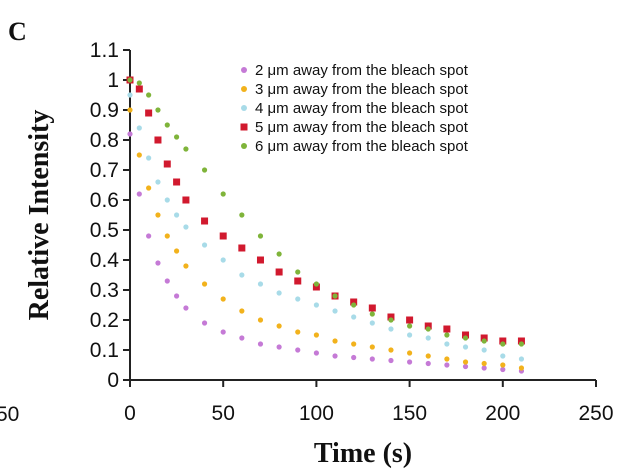 Image resolution: width=626 pixels, height=474 pixels. Describe the element at coordinates (104, 320) in the screenshot. I see `y-tick-label: 0.2` at that location.